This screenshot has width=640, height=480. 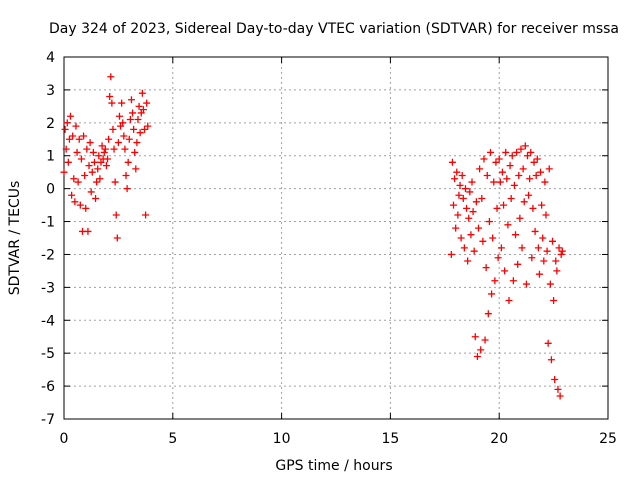 I want to click on y-tick-labels: -7 -6 -5 -4 -3 -2 -1 0 1 2 3 4, so click(x=48, y=239).